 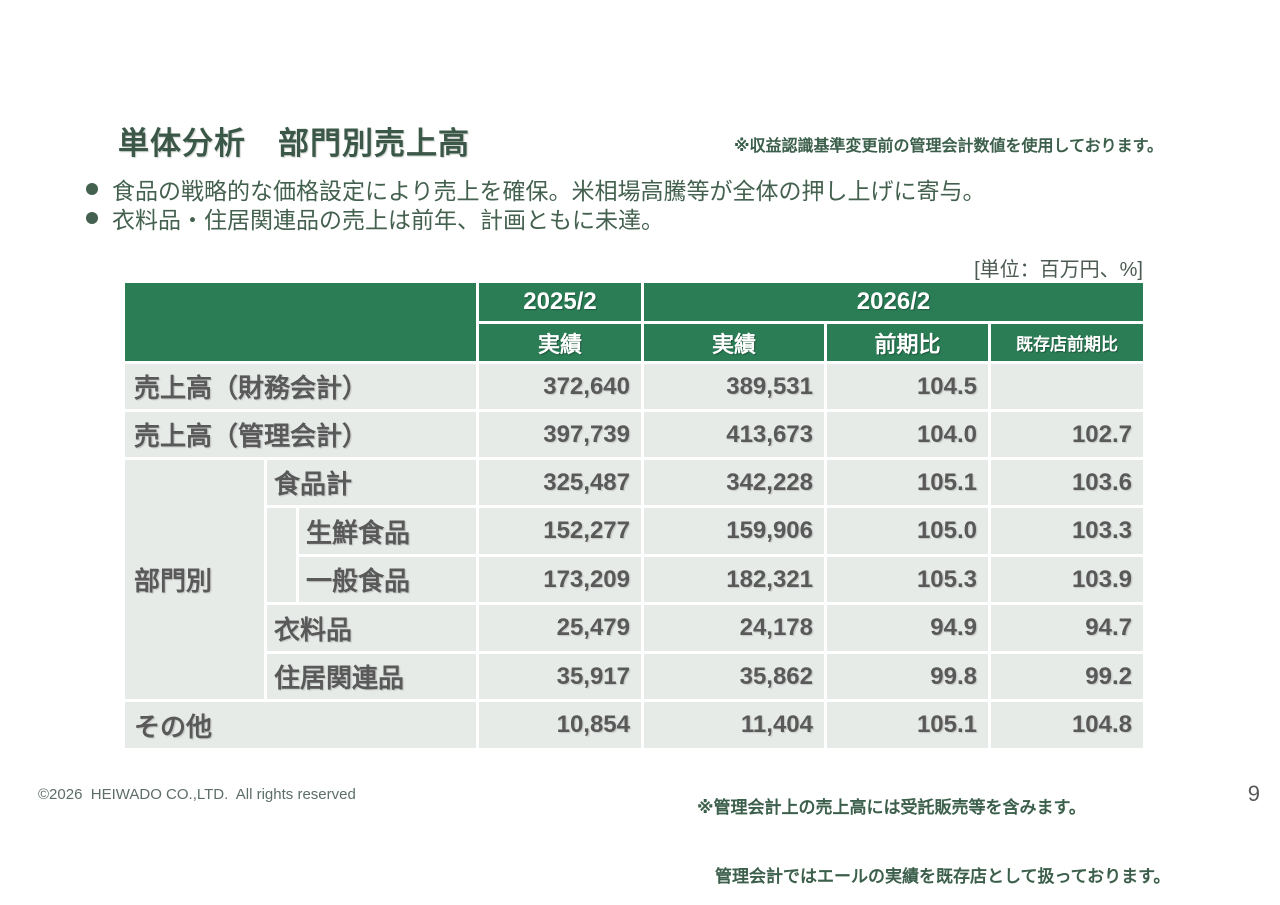 I want to click on cell-others-yoy: 105.1, so click(x=907, y=725).